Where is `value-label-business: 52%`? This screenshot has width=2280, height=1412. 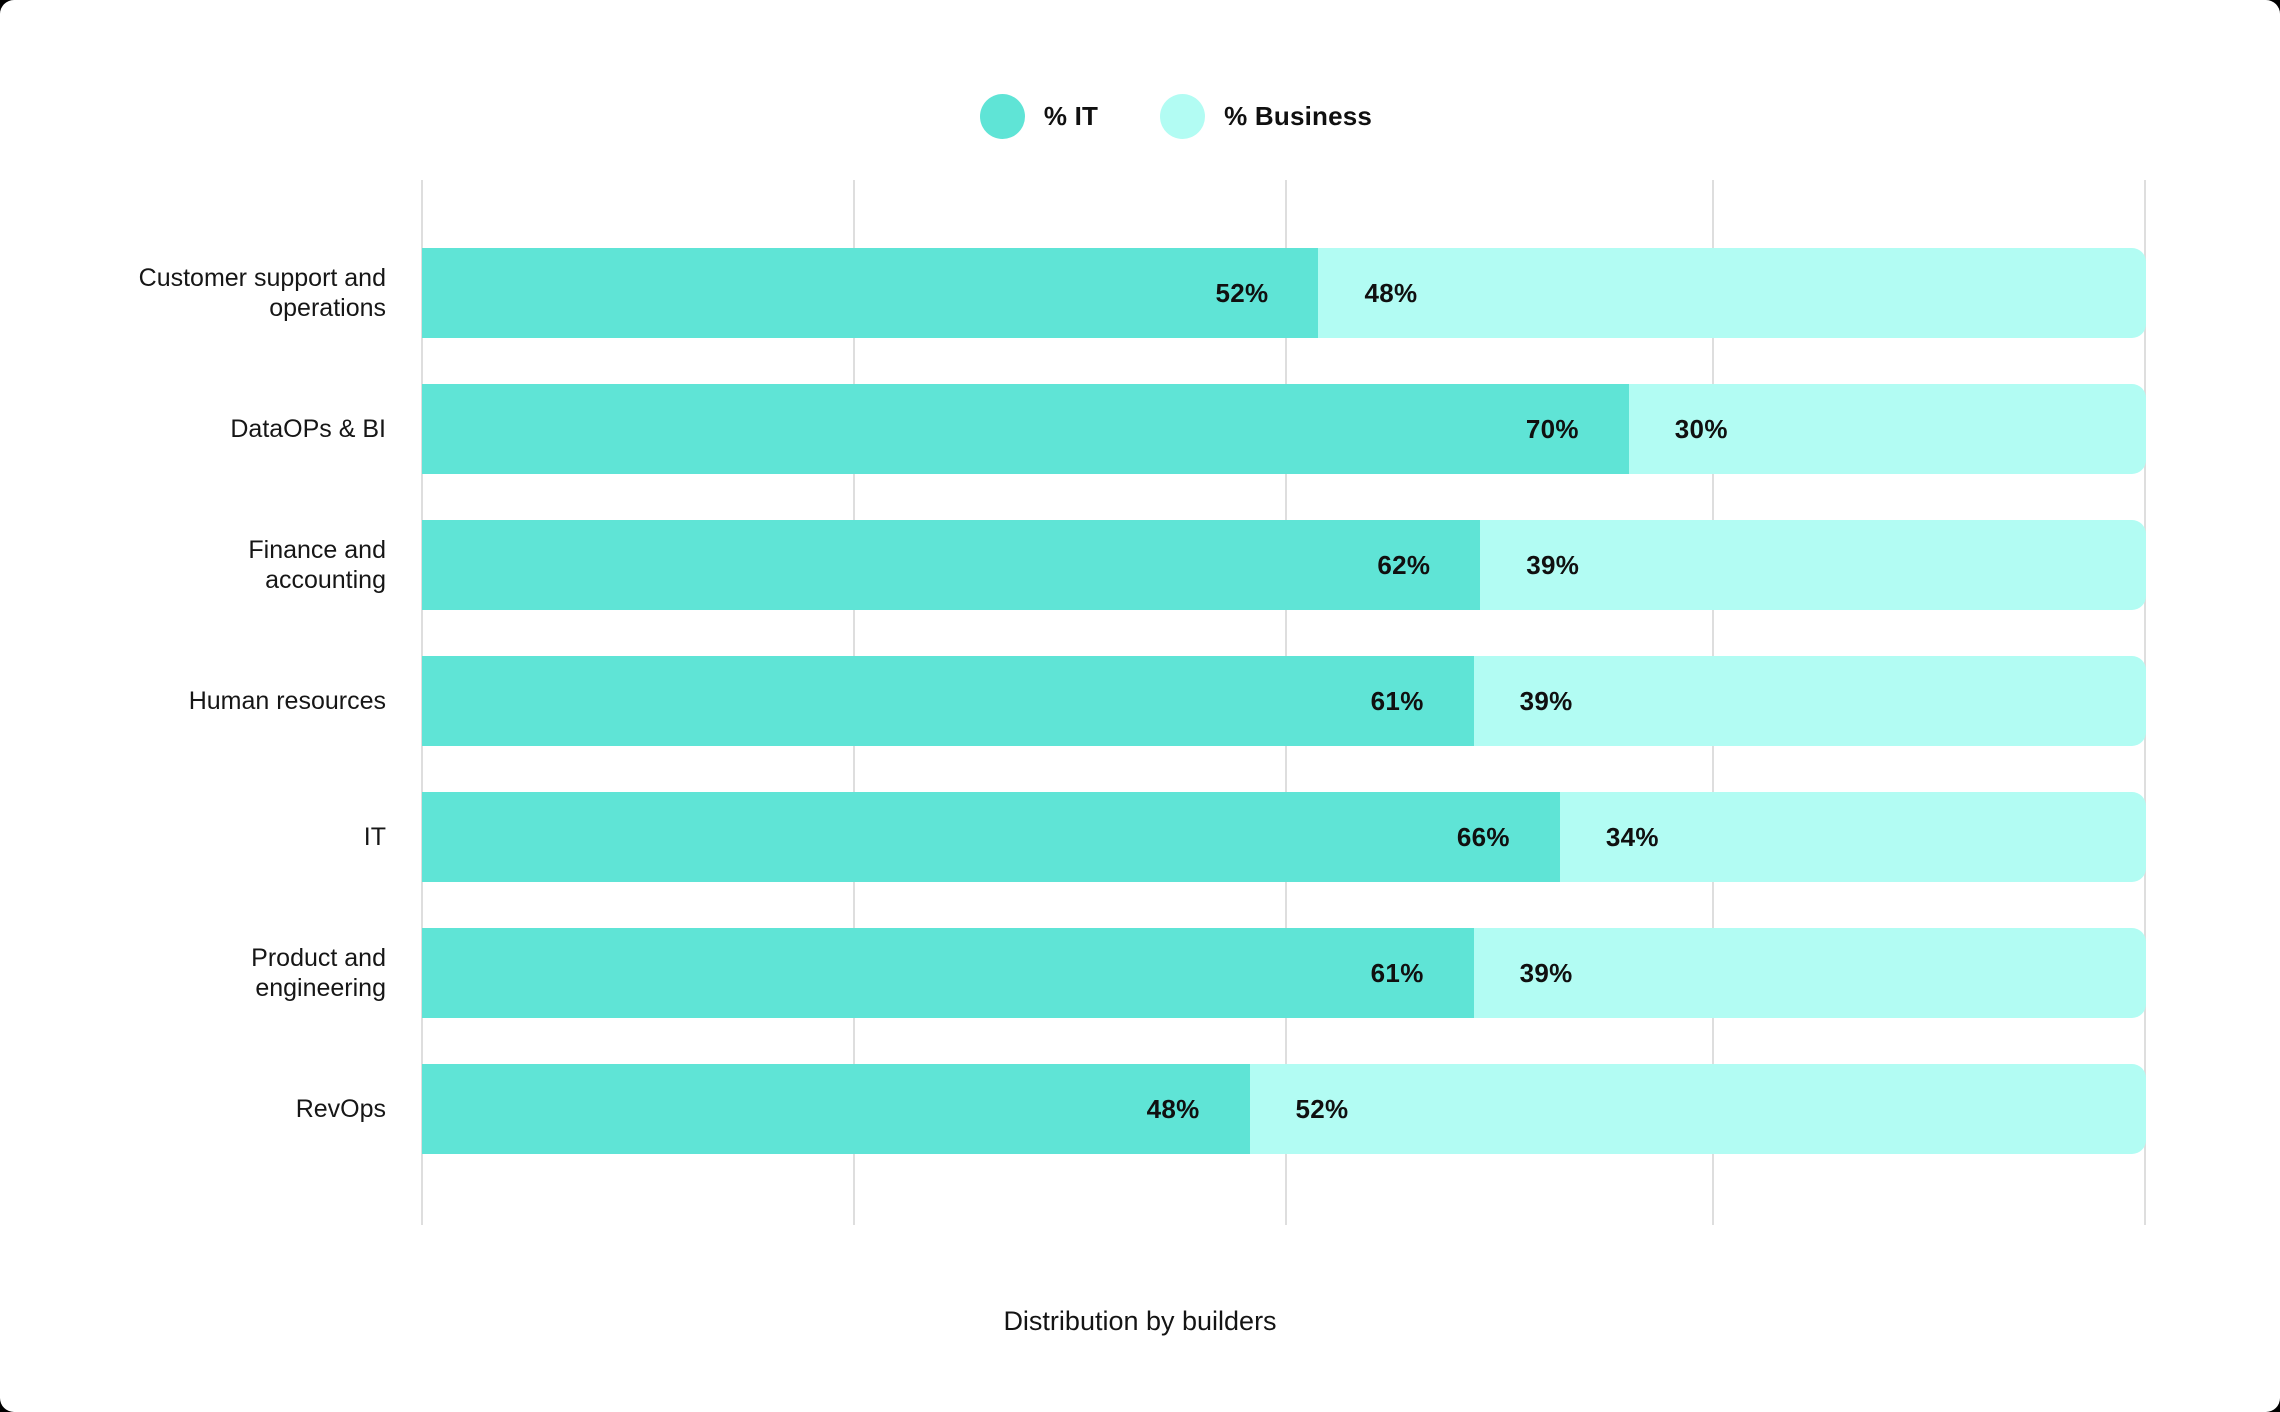 value-label-business: 52% is located at coordinates (1322, 1108).